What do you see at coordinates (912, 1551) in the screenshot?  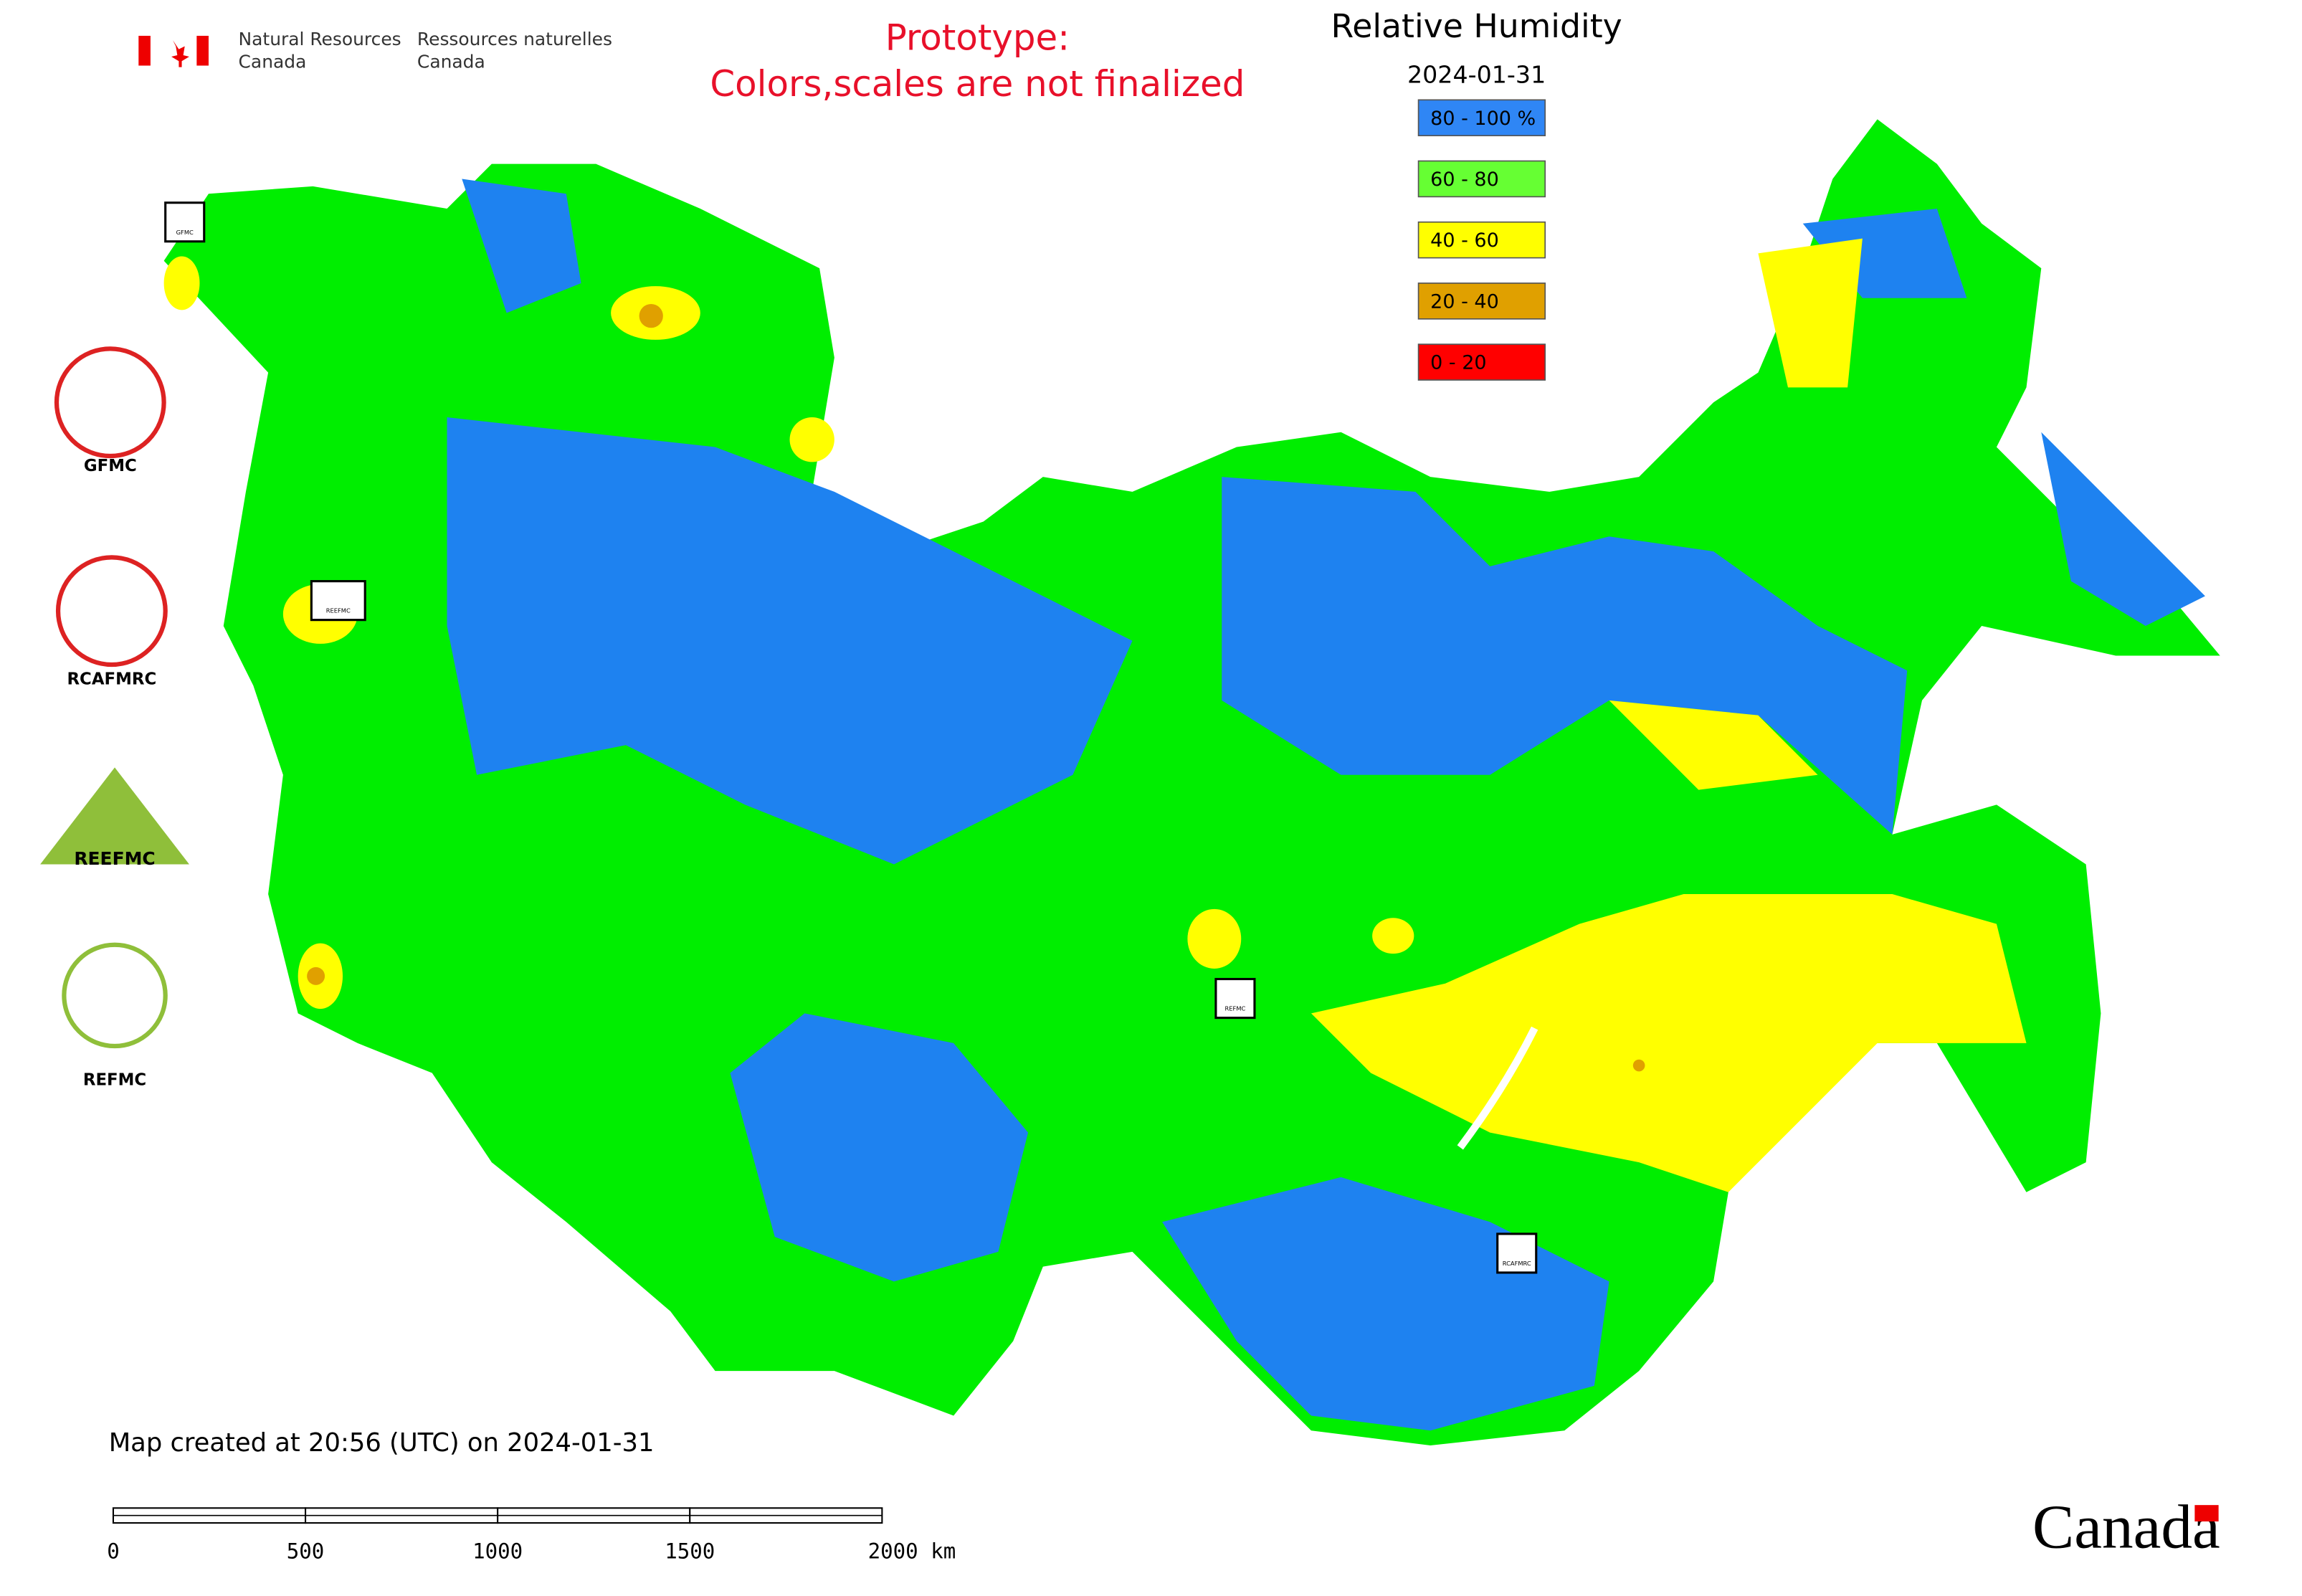 I see `scale-label: 2000 km` at bounding box center [912, 1551].